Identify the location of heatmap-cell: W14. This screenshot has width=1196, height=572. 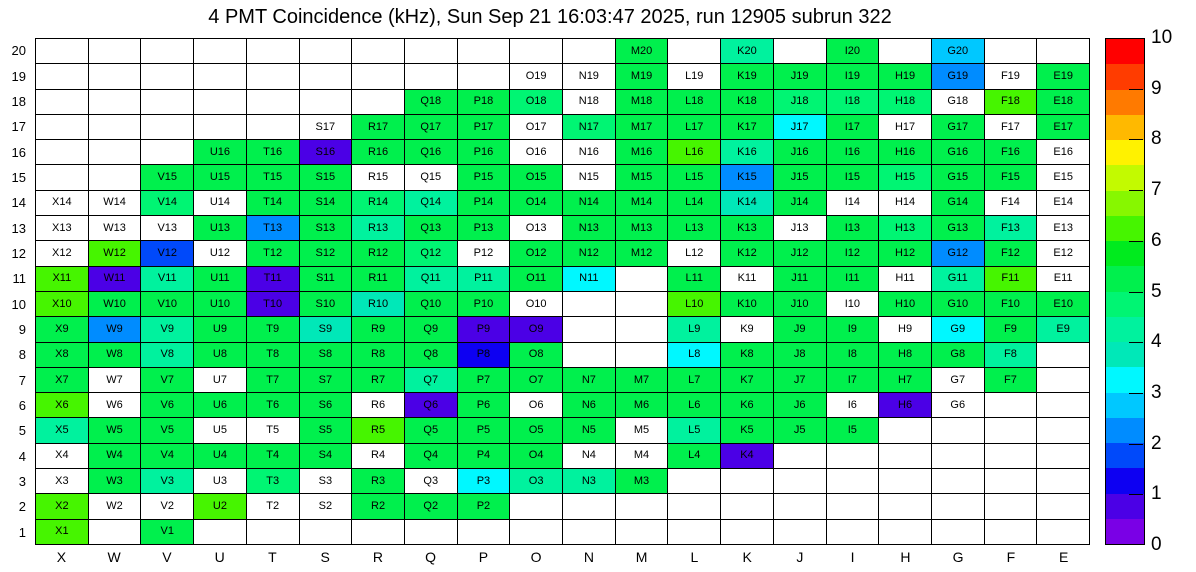
(114, 203).